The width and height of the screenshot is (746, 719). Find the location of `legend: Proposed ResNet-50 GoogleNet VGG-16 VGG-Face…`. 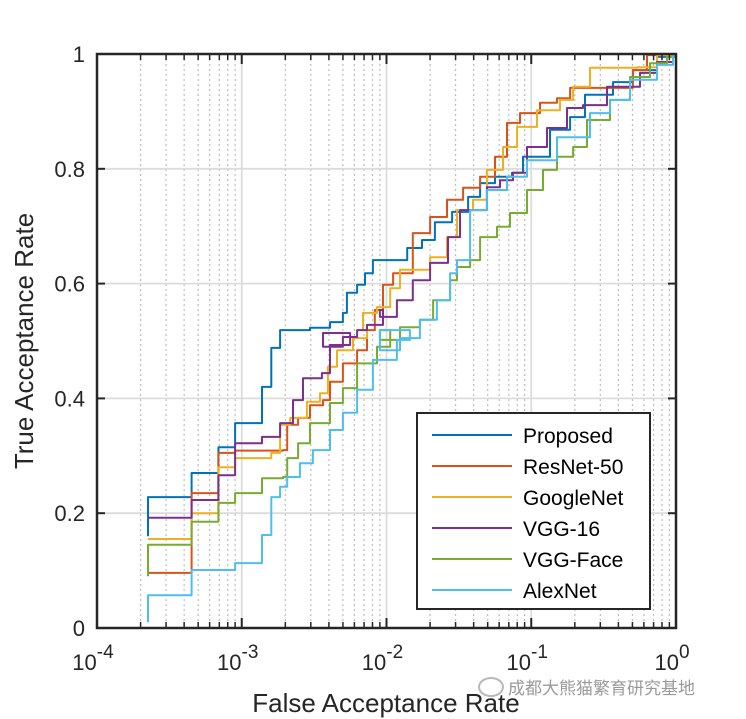

legend: Proposed ResNet-50 GoogleNet VGG-16 VGG-Face… is located at coordinates (533, 511).